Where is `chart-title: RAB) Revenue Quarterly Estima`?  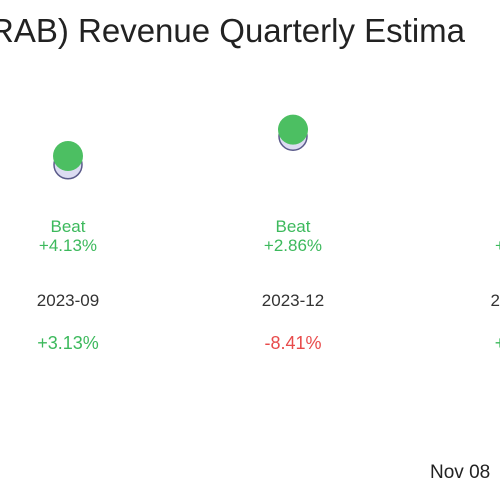
chart-title: RAB) Revenue Quarterly Estima is located at coordinates (233, 30).